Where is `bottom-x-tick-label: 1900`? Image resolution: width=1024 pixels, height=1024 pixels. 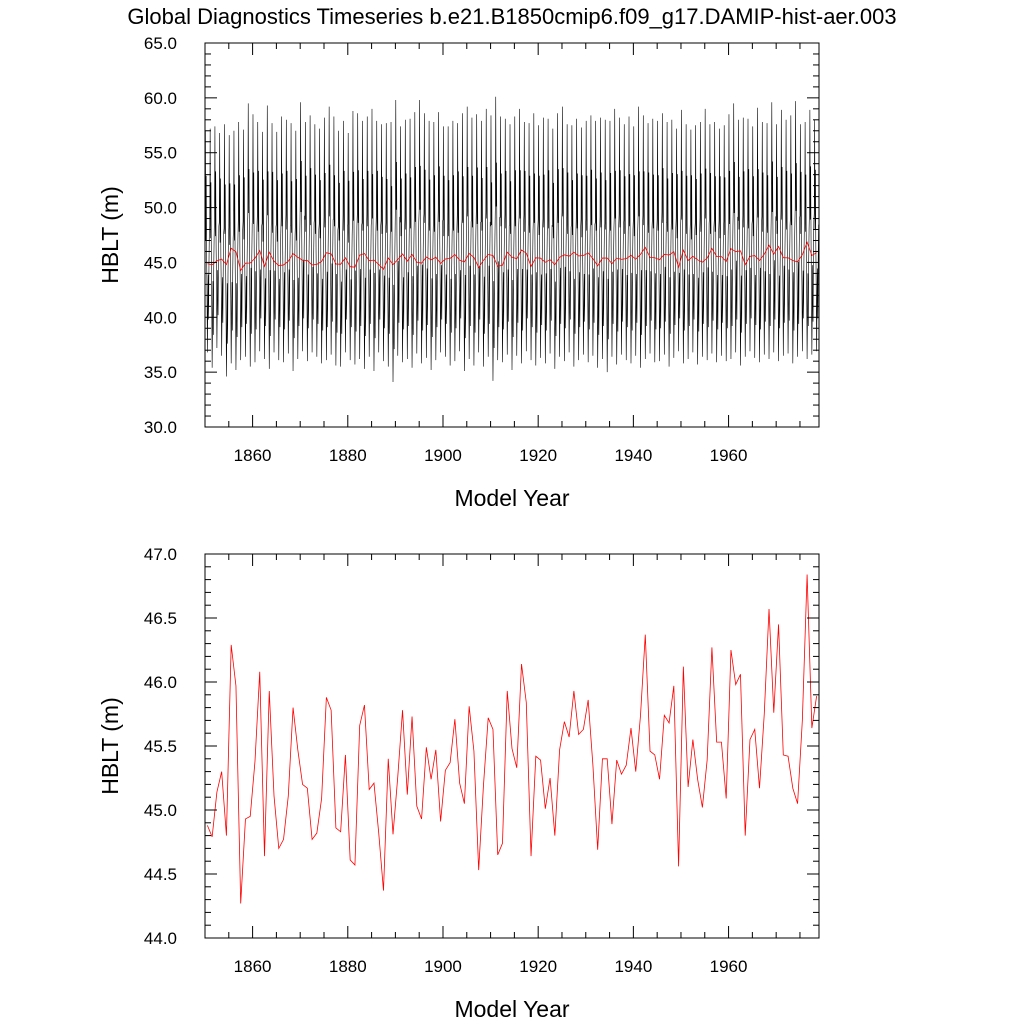
bottom-x-tick-label: 1900 is located at coordinates (443, 966).